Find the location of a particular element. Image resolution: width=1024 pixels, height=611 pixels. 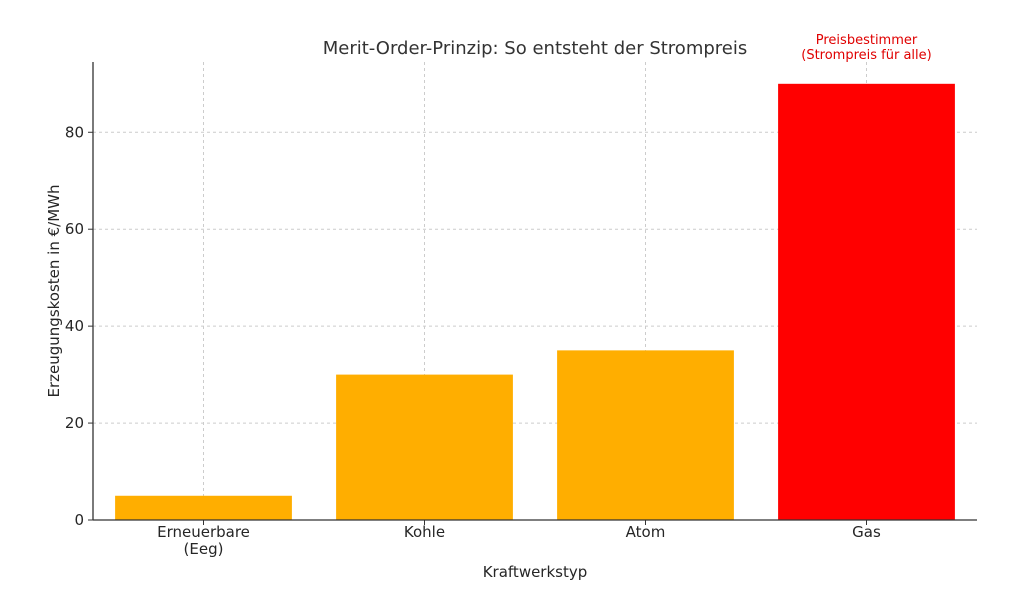

x-tick-label: Erneuerbare (Eeg) is located at coordinates (203, 540).